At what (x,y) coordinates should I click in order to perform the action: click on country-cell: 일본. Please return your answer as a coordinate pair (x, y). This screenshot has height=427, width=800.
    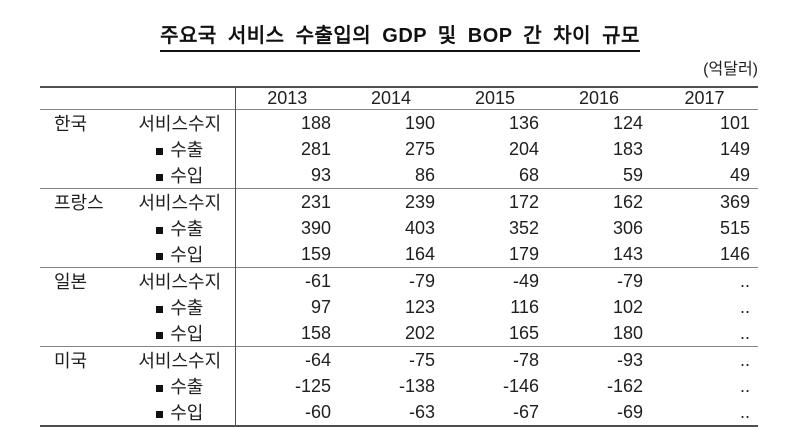
    Looking at the image, I should click on (71, 282).